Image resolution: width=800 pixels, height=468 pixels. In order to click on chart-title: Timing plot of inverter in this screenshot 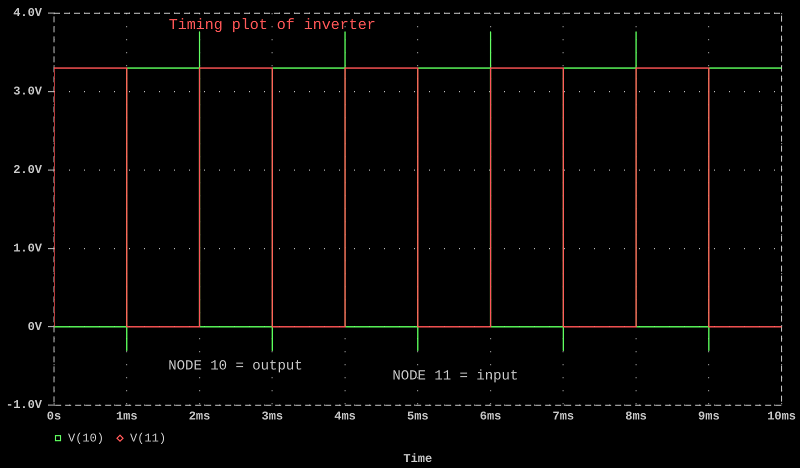, I will do `click(272, 25)`.